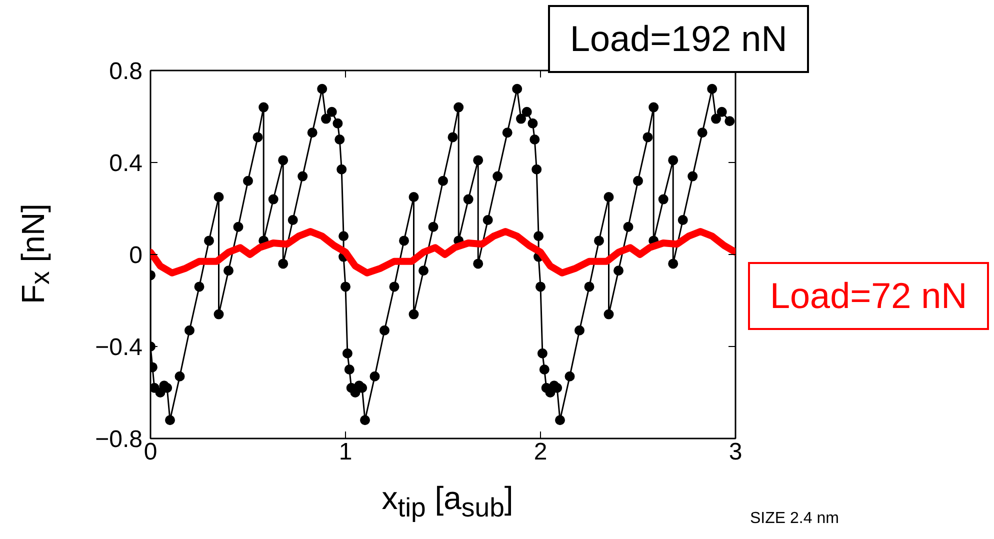 The width and height of the screenshot is (994, 539). I want to click on y-tick-label: −0.8, so click(119, 439).